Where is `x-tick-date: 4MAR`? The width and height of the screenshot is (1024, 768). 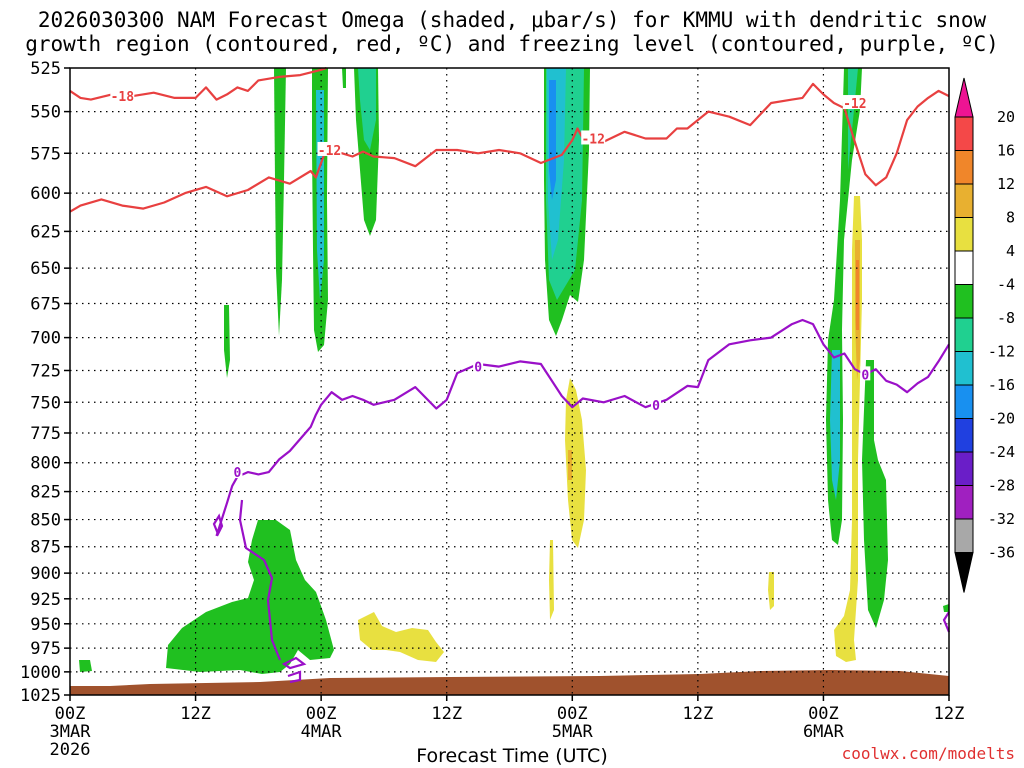
x-tick-date: 4MAR is located at coordinates (322, 732).